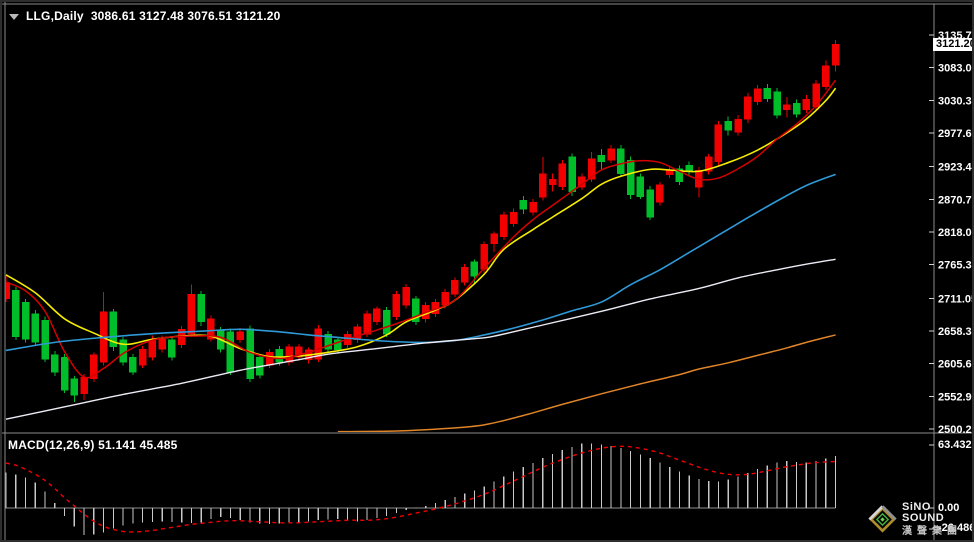 The width and height of the screenshot is (974, 542). What do you see at coordinates (93, 445) in the screenshot?
I see `macd-indicator-label: MACD(12,26,9) 51.141 45.485` at bounding box center [93, 445].